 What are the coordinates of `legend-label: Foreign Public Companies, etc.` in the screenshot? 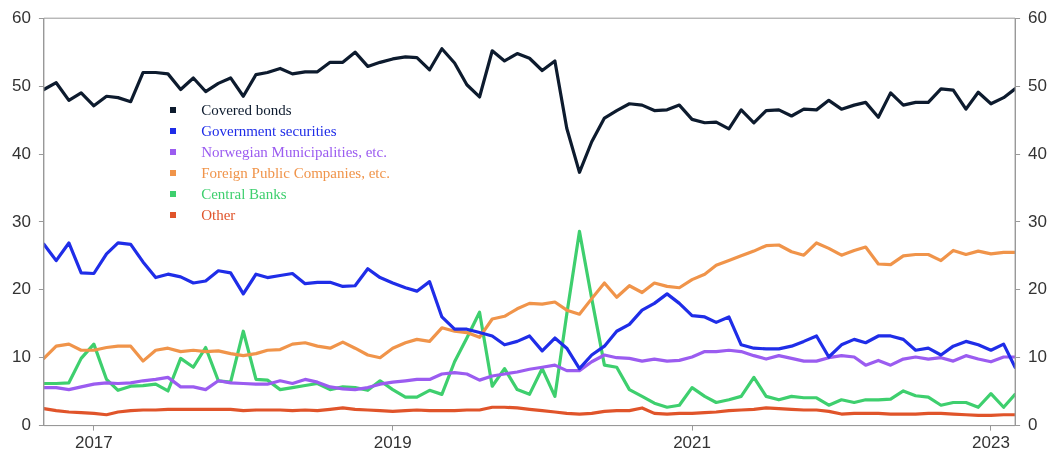 It's located at (295, 173).